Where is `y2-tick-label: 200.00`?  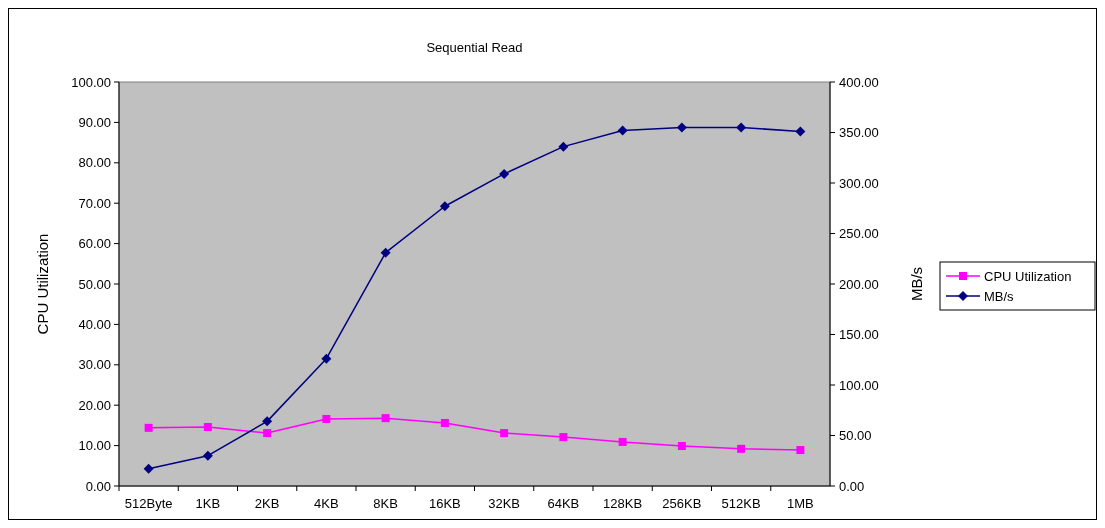 y2-tick-label: 200.00 is located at coordinates (859, 284).